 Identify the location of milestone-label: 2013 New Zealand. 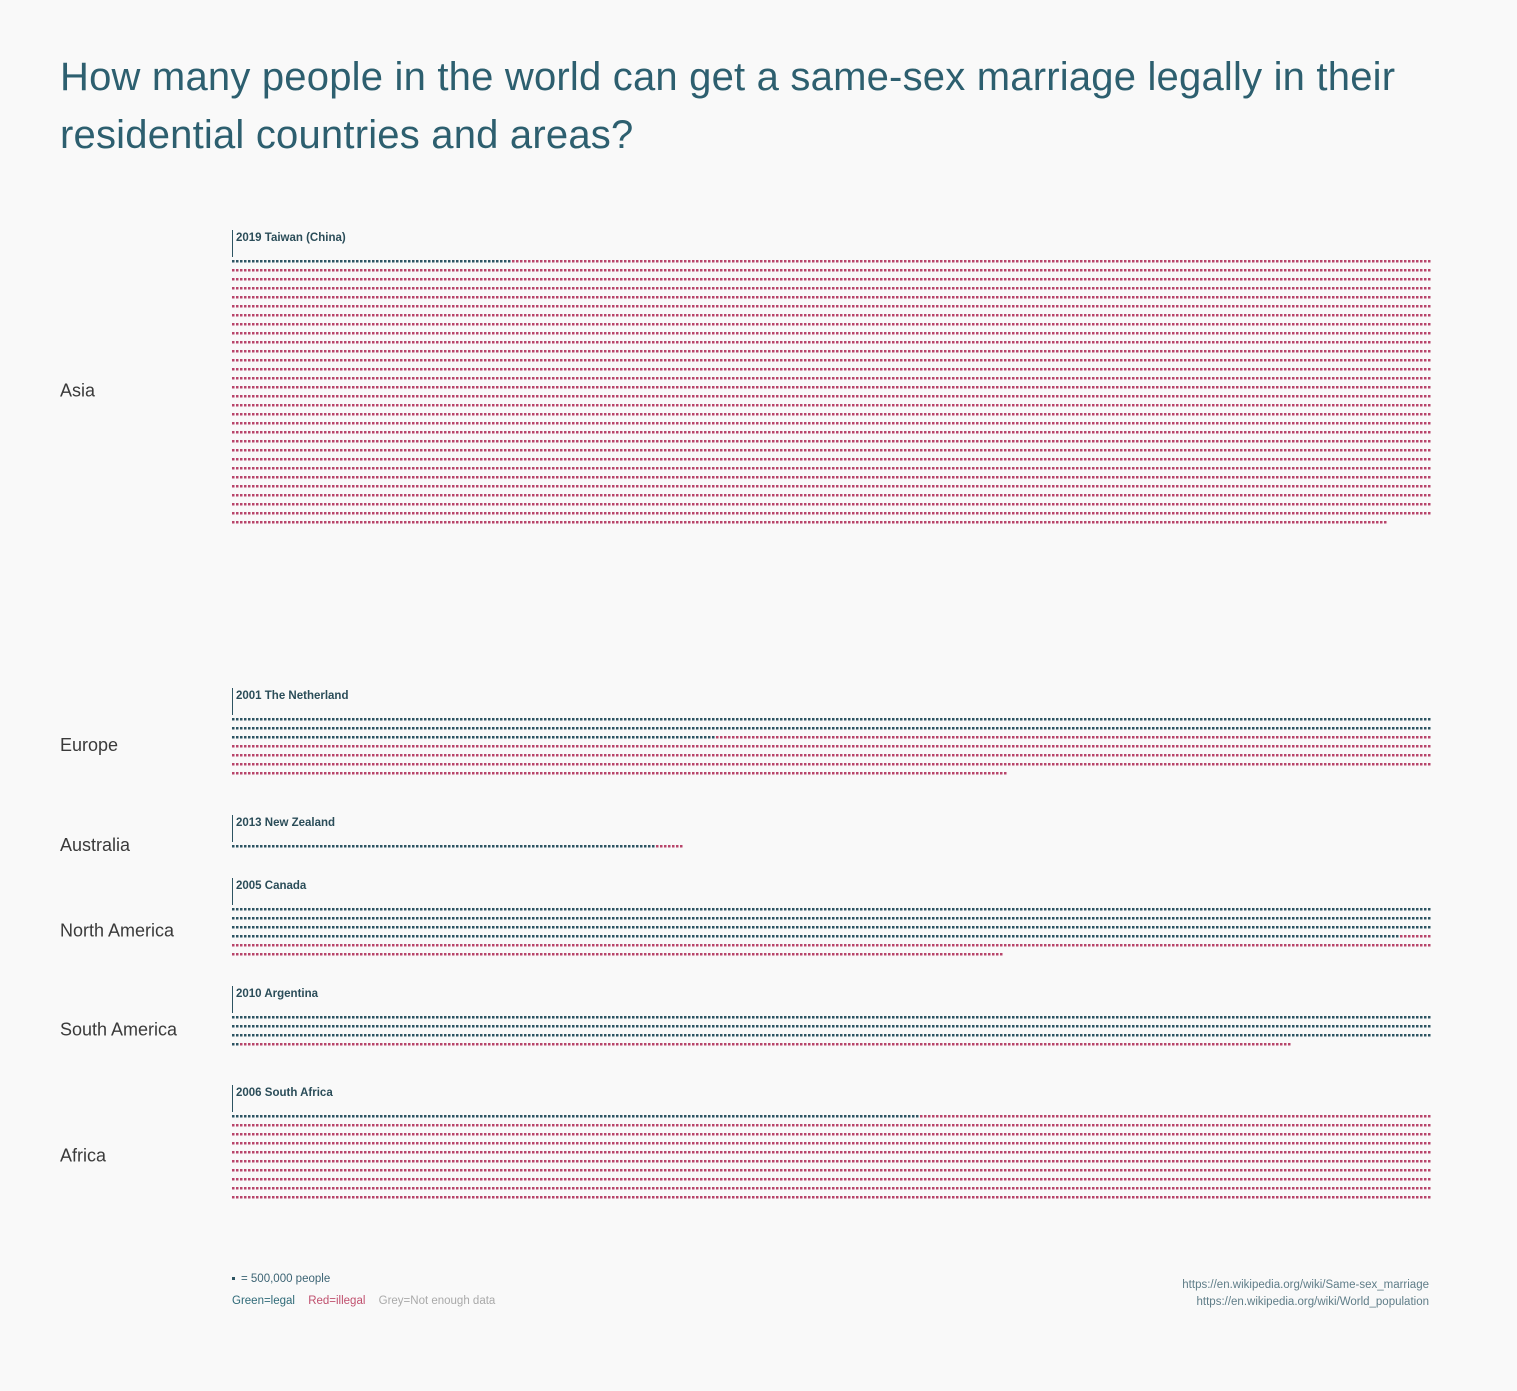
(285, 823).